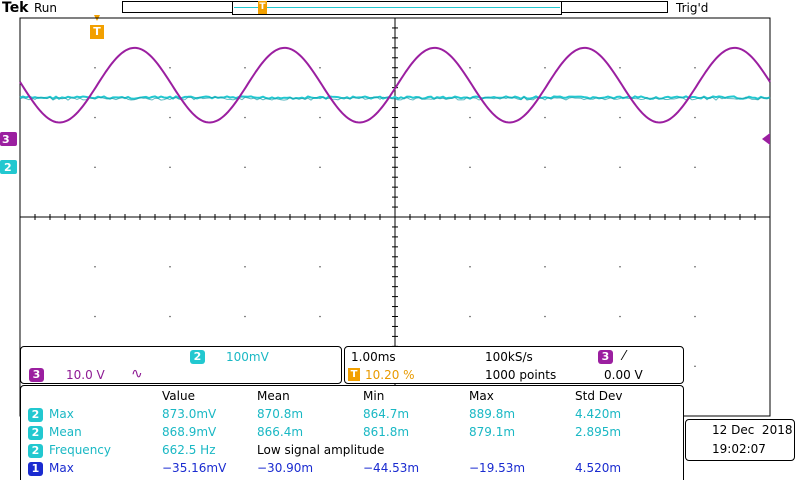 This screenshot has width=800, height=480. I want to click on acquisition-status: Run, so click(46, 8).